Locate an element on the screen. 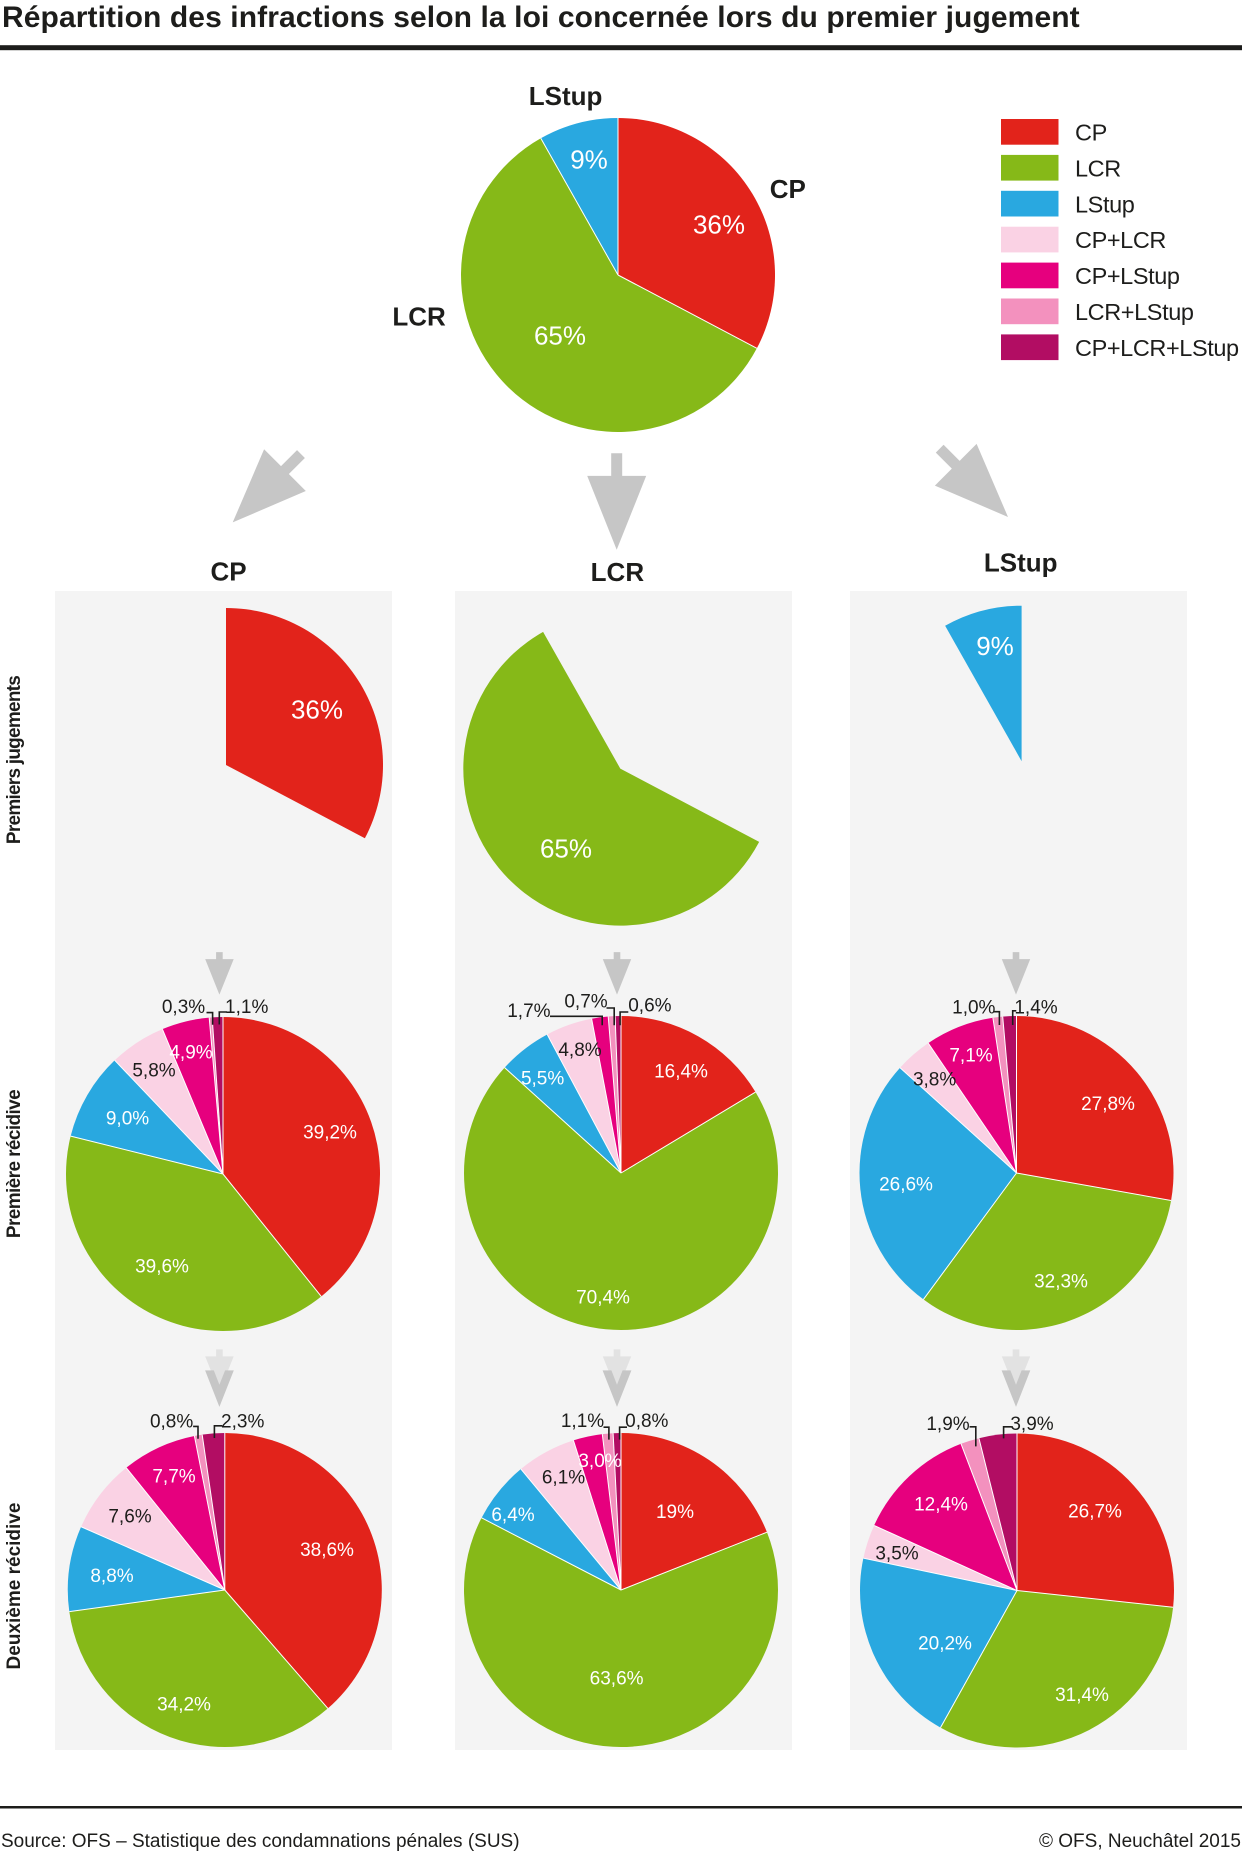 This screenshot has width=1242, height=1855. svg-text: © OFS, Neuchâtel 2015 is located at coordinates (1140, 1841).